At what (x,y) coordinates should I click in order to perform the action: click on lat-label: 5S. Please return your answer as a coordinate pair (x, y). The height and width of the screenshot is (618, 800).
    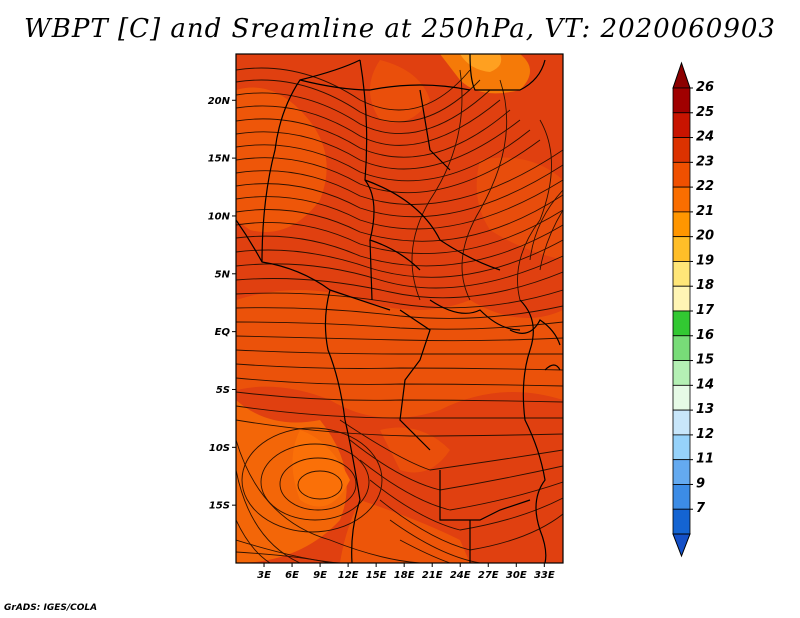
    Looking at the image, I should click on (223, 390).